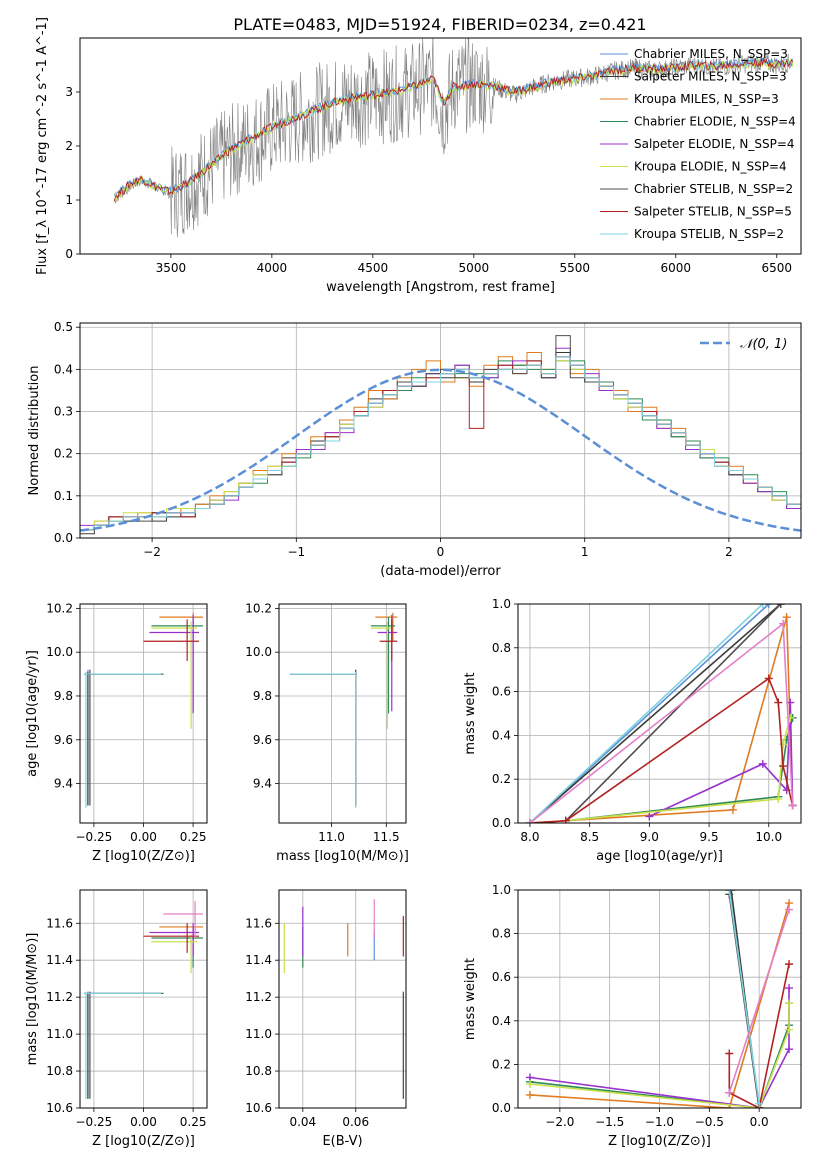  Describe the element at coordinates (659, 999) in the screenshot. I see `plot-area-weight-vs-Z` at that location.